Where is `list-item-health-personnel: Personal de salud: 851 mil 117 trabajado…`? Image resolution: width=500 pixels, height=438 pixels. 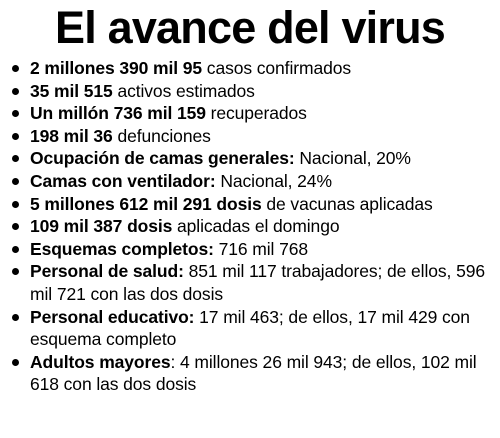
list-item-health-personnel: Personal de salud: 851 mil 117 trabajado… is located at coordinates (250, 282).